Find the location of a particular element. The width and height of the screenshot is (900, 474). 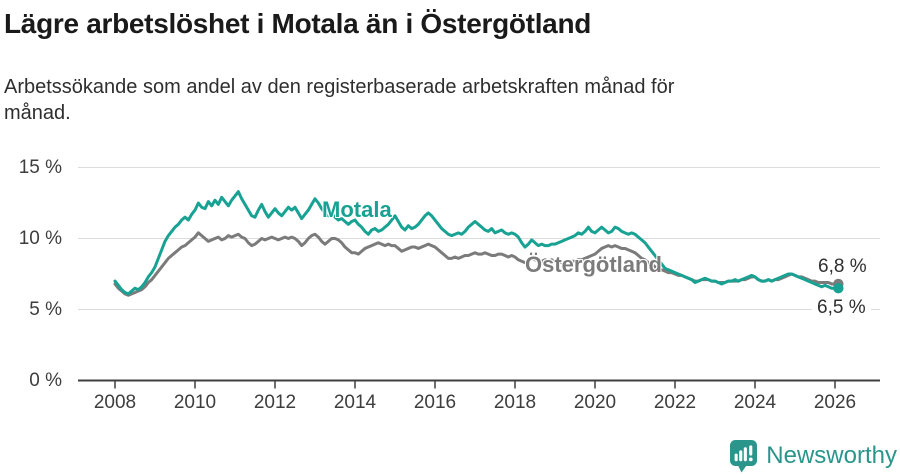

x-axis-label: 2012 is located at coordinates (275, 402).